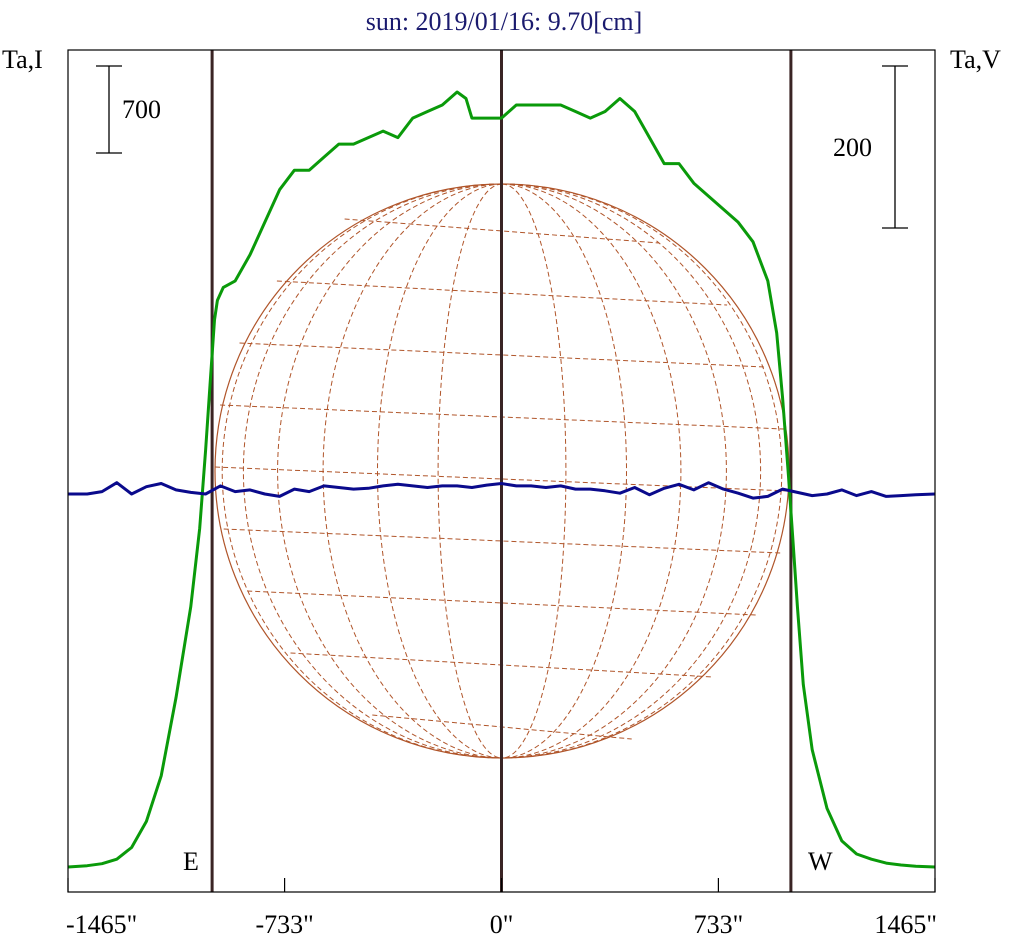 This screenshot has height=946, width=1009. Describe the element at coordinates (191, 861) in the screenshot. I see `east-label: E` at that location.